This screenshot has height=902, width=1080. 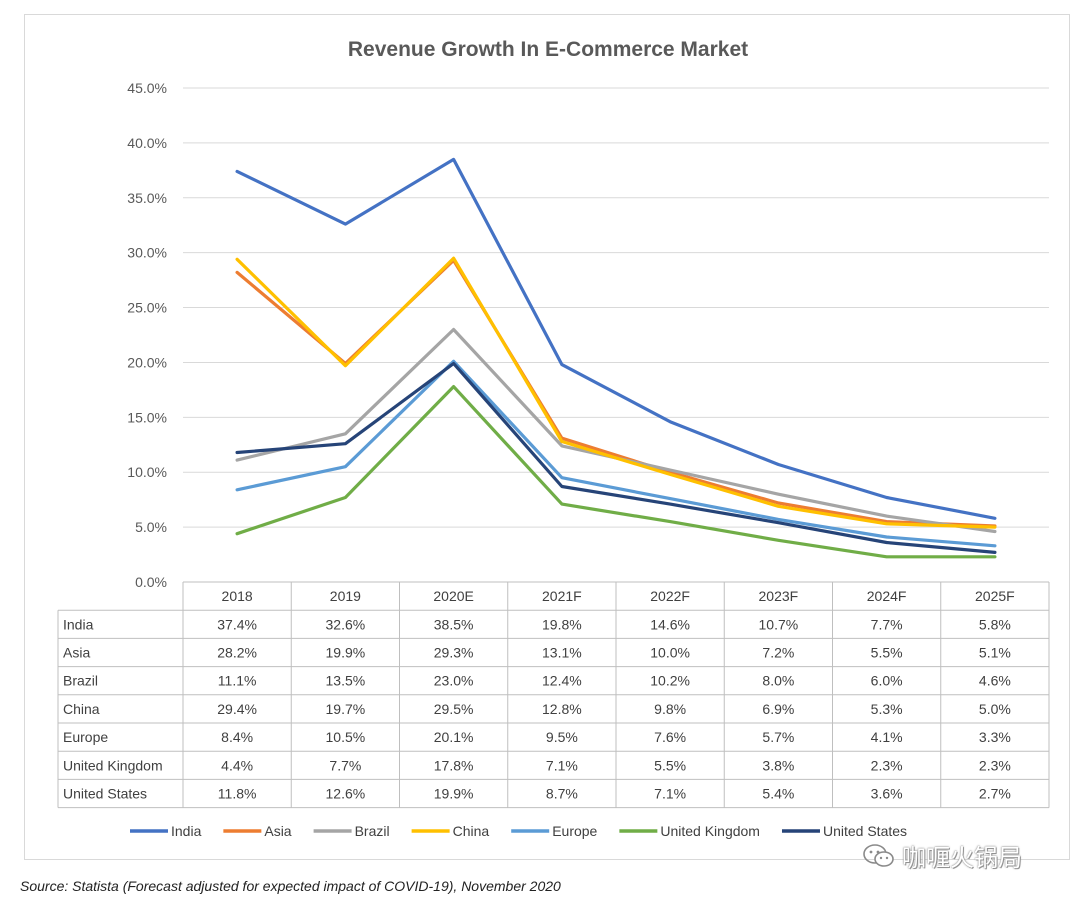 What do you see at coordinates (454, 681) in the screenshot?
I see `table-cell-value: 23.0%` at bounding box center [454, 681].